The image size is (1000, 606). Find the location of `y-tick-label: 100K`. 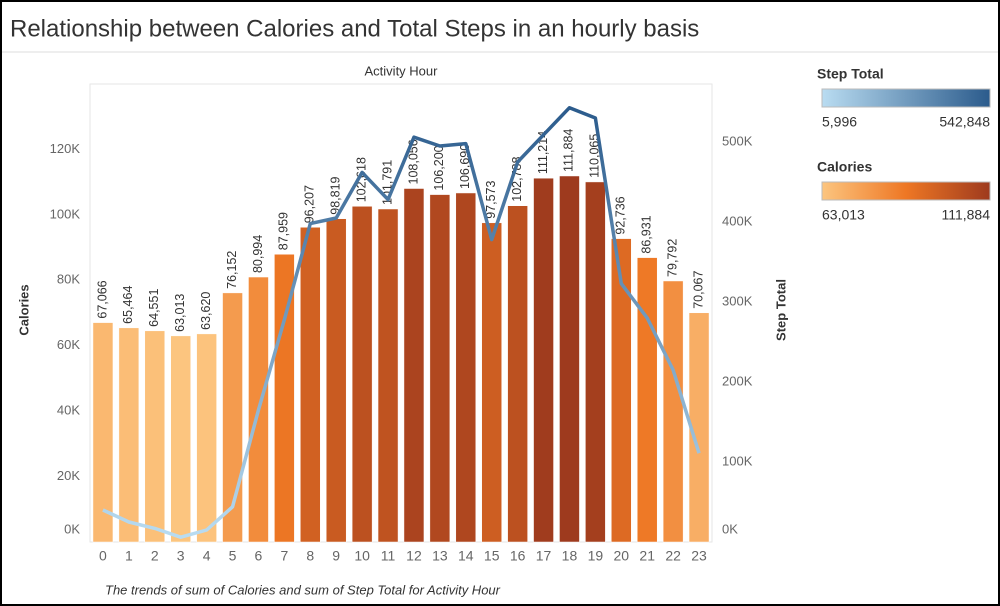

y-tick-label: 100K is located at coordinates (65, 213).